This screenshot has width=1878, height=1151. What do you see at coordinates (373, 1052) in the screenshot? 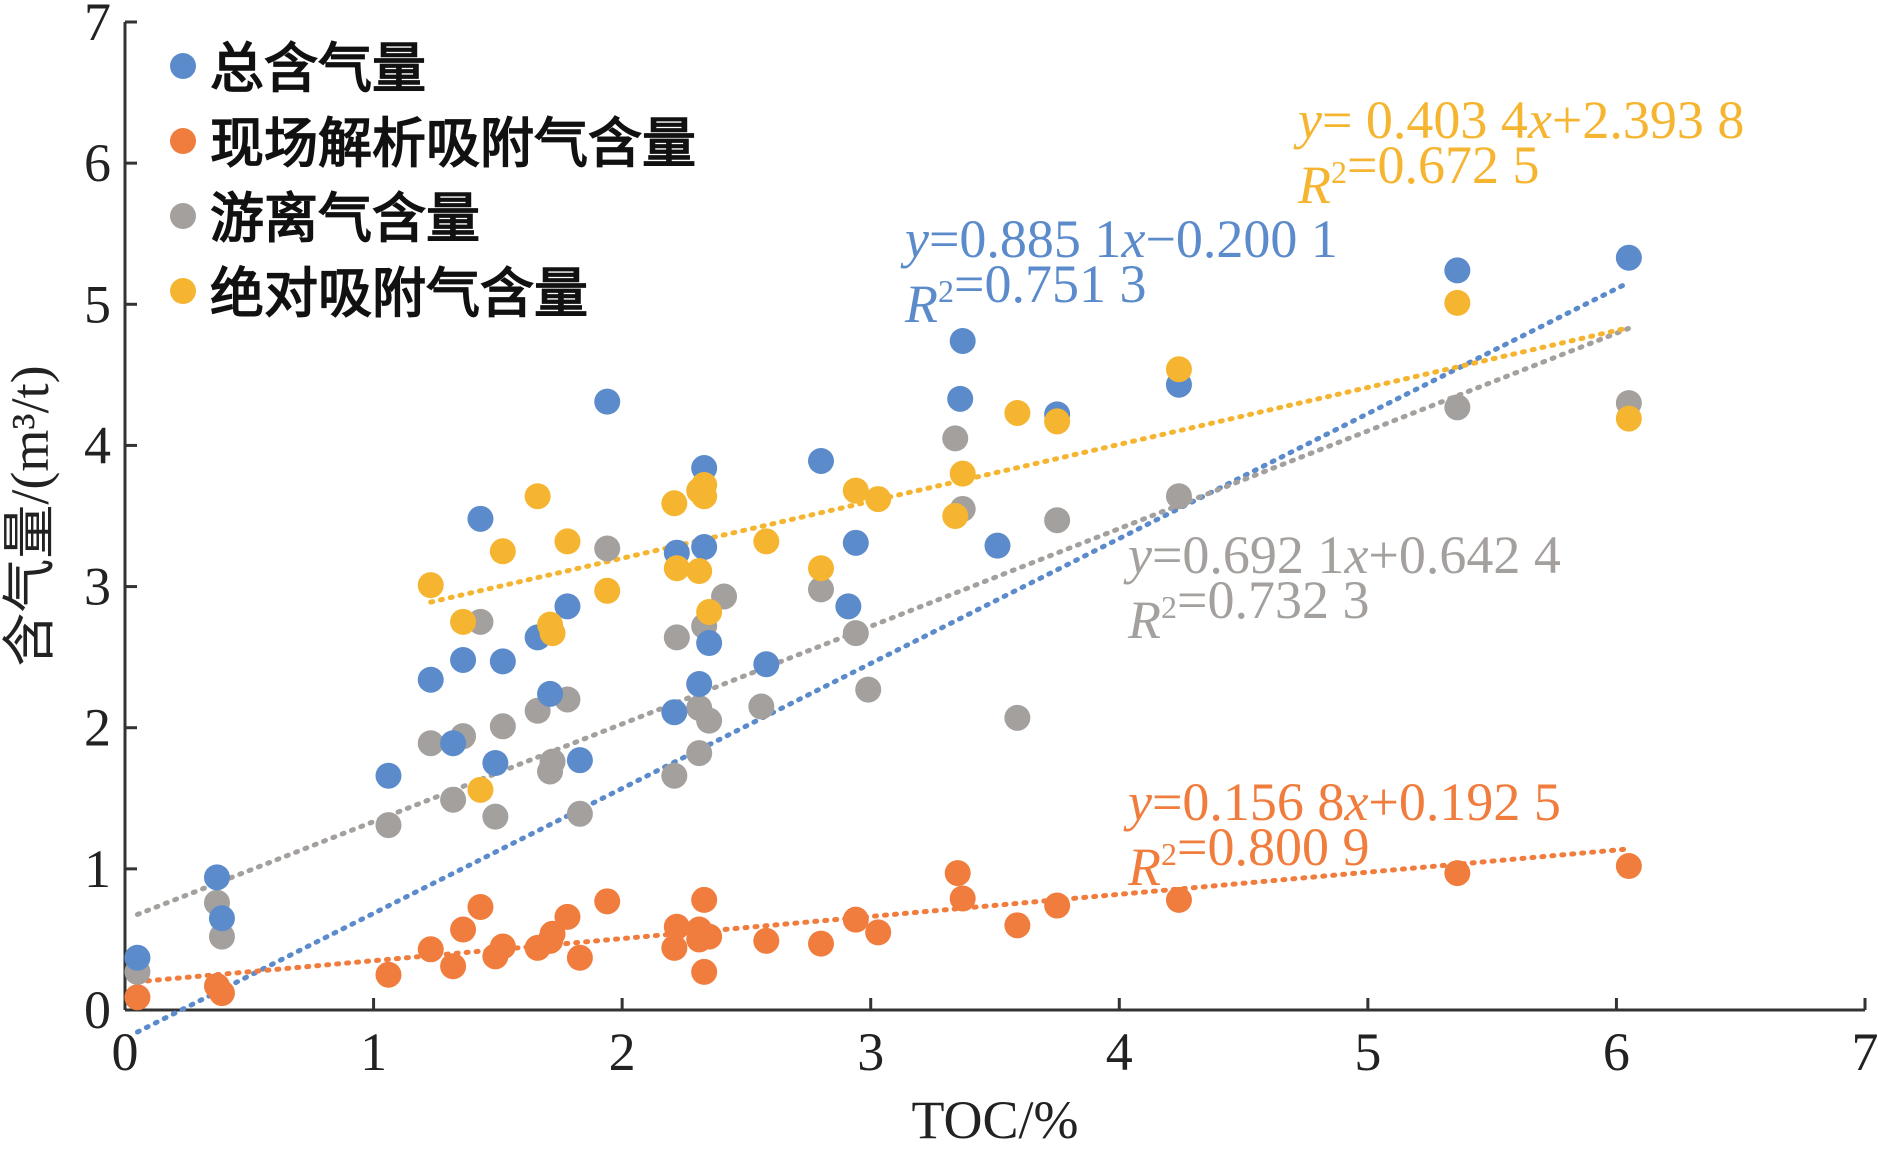
I see `x-tick-label: 1` at bounding box center [373, 1052].